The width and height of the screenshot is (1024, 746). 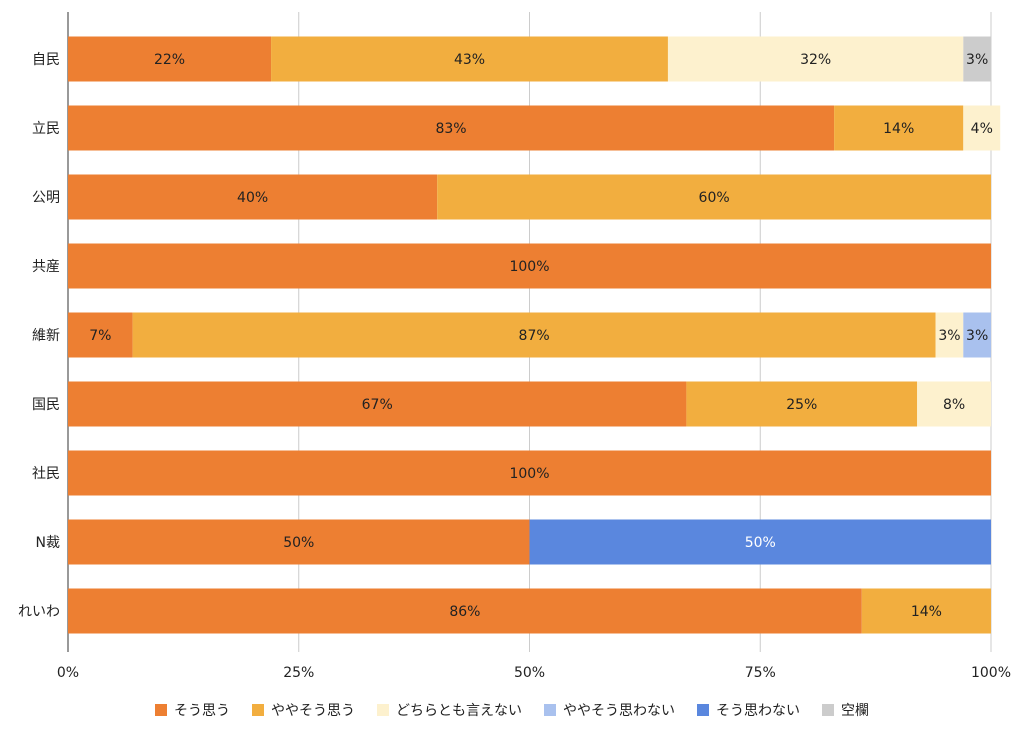 I want to click on legend-label: そう思わない, so click(x=758, y=711).